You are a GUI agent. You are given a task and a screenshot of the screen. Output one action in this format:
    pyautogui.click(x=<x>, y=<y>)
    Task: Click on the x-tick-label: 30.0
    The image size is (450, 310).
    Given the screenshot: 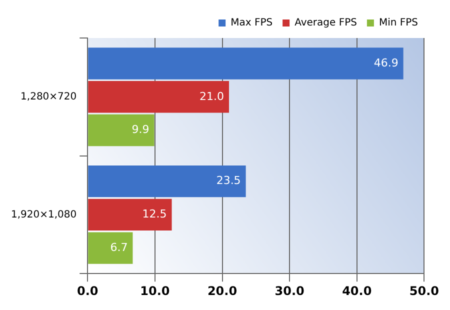 What is the action you would take?
    pyautogui.click(x=289, y=291)
    